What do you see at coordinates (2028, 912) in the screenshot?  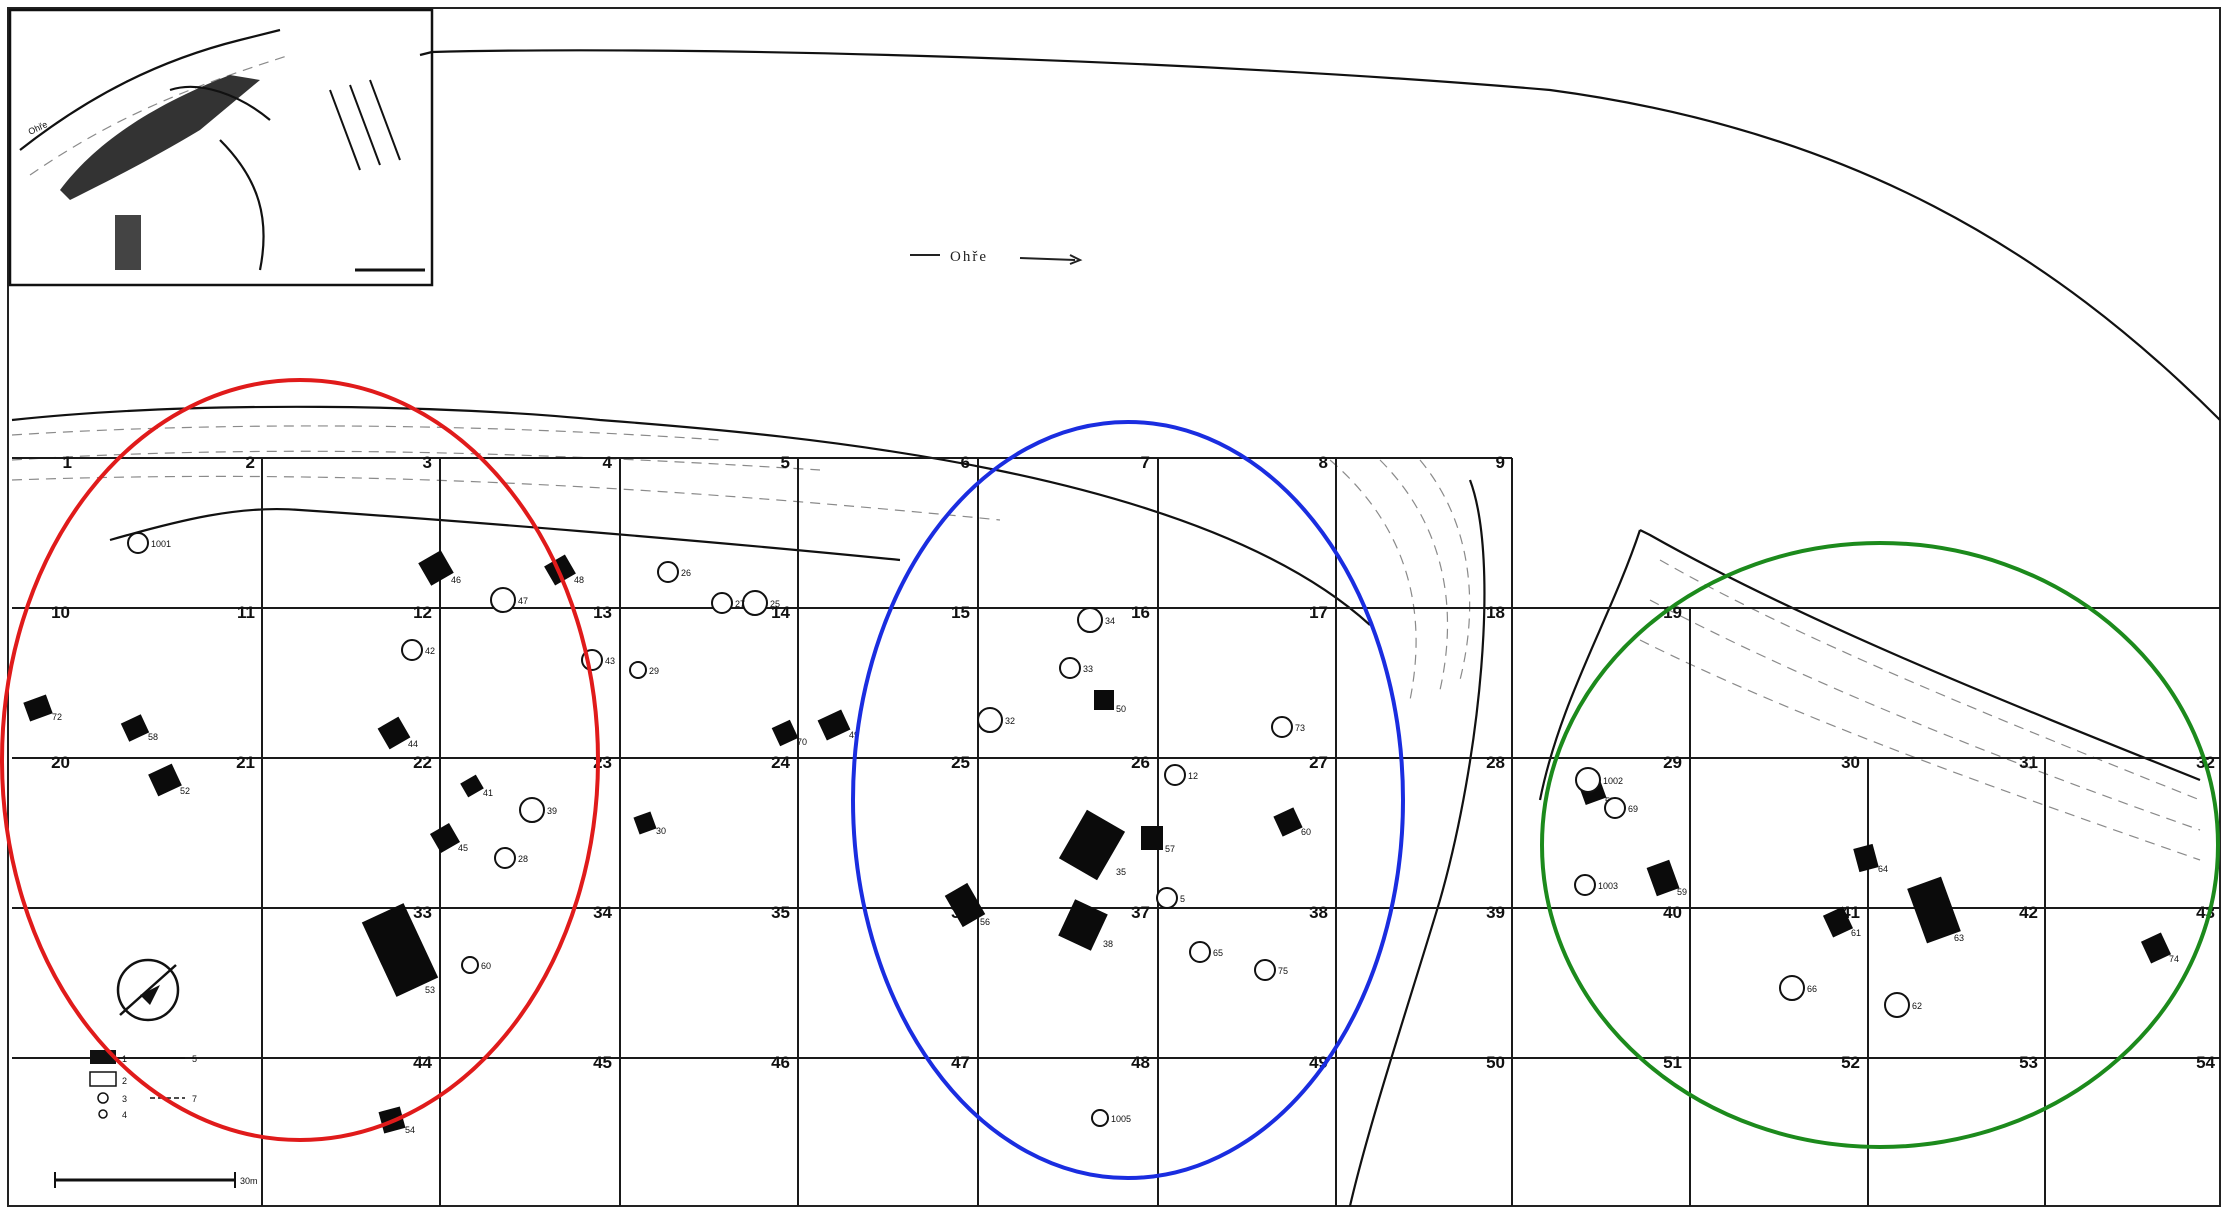 I see `grid-square-number: 42` at bounding box center [2028, 912].